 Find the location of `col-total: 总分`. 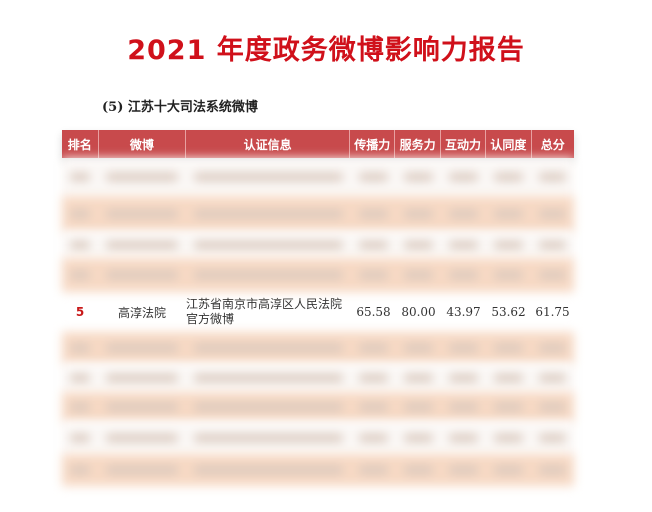

col-total: 总分 is located at coordinates (552, 144).